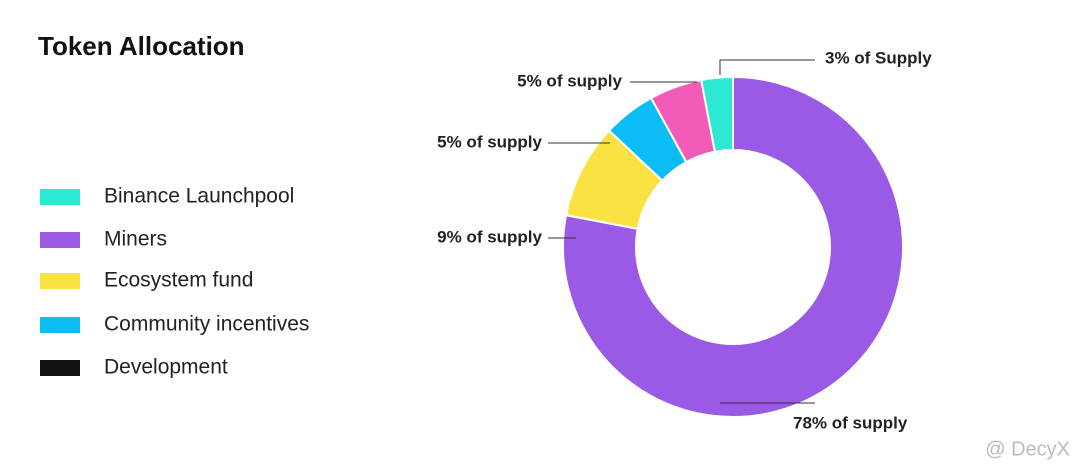  Describe the element at coordinates (166, 367) in the screenshot. I see `legend-label: Development` at that location.